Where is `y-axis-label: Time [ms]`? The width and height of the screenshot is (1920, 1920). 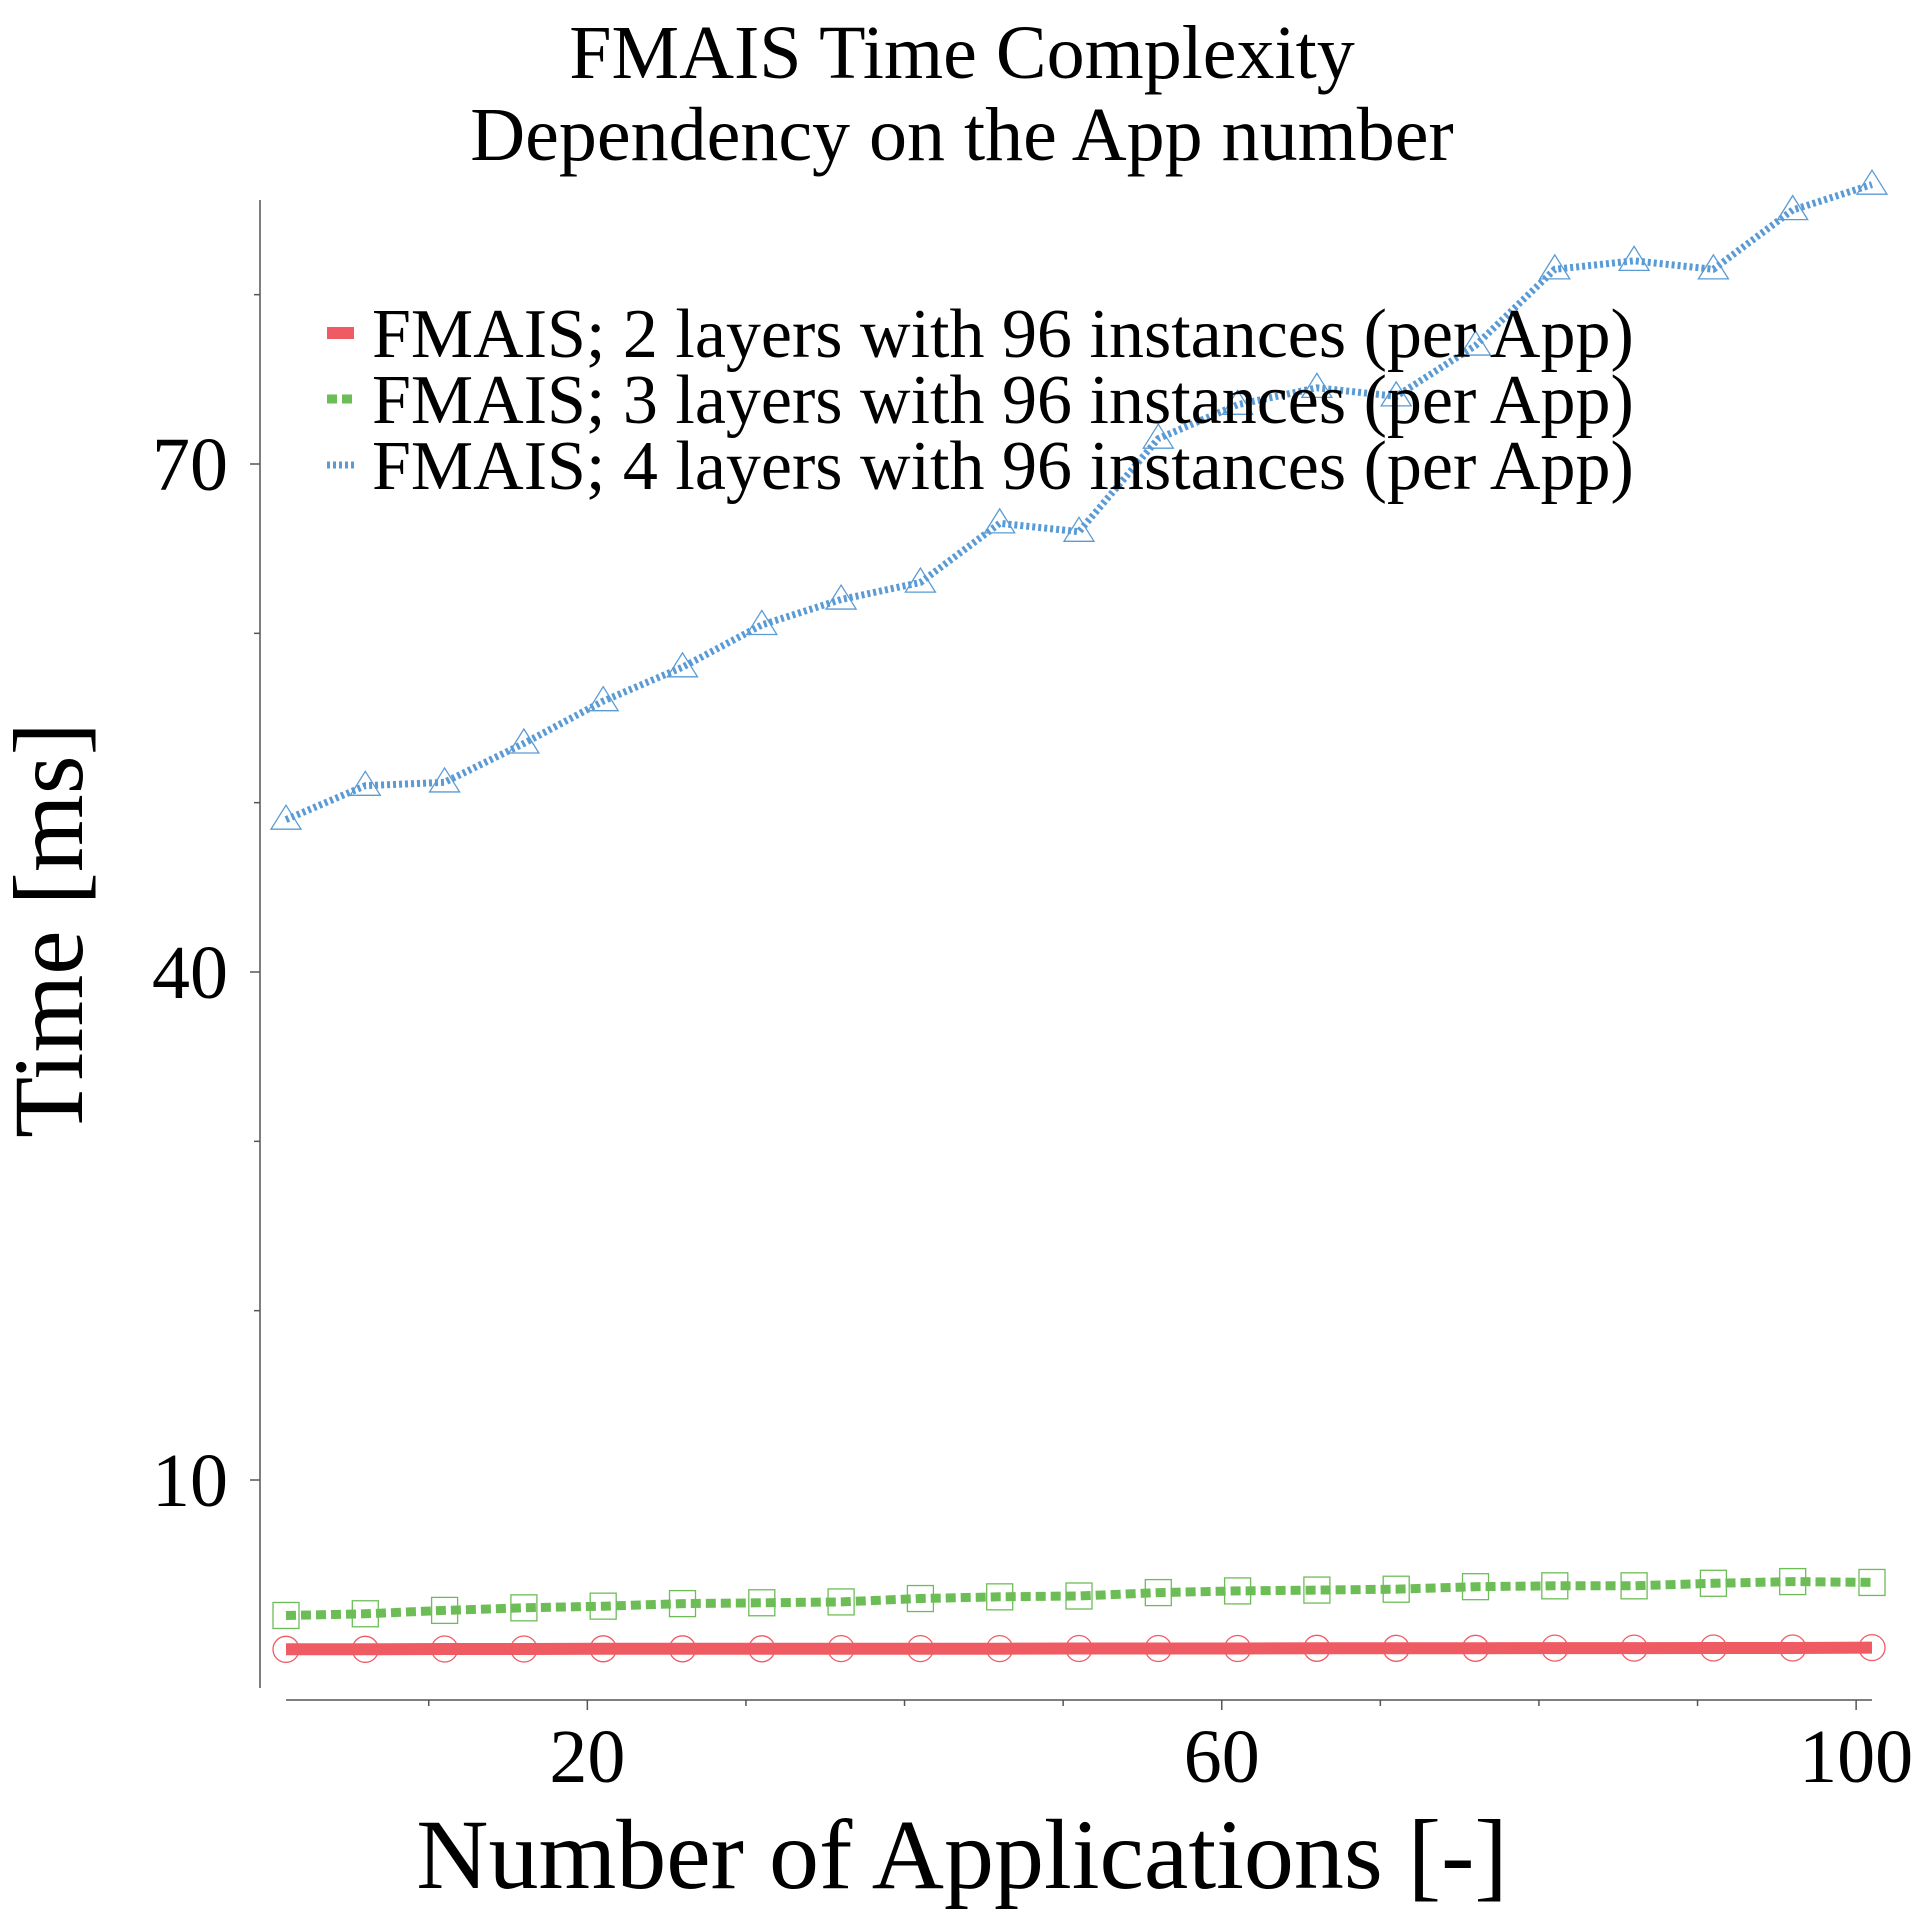 y-axis-label: Time [ms] is located at coordinates (52, 930).